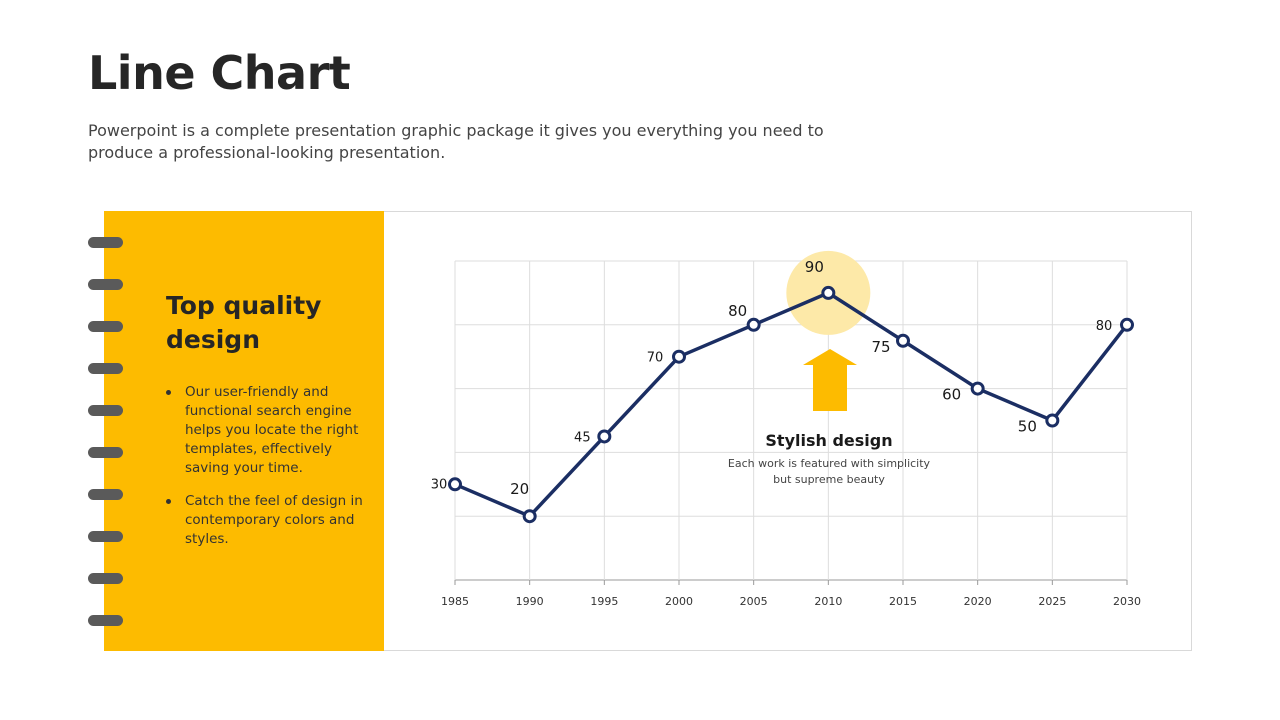  I want to click on data-label: 60, so click(951, 395).